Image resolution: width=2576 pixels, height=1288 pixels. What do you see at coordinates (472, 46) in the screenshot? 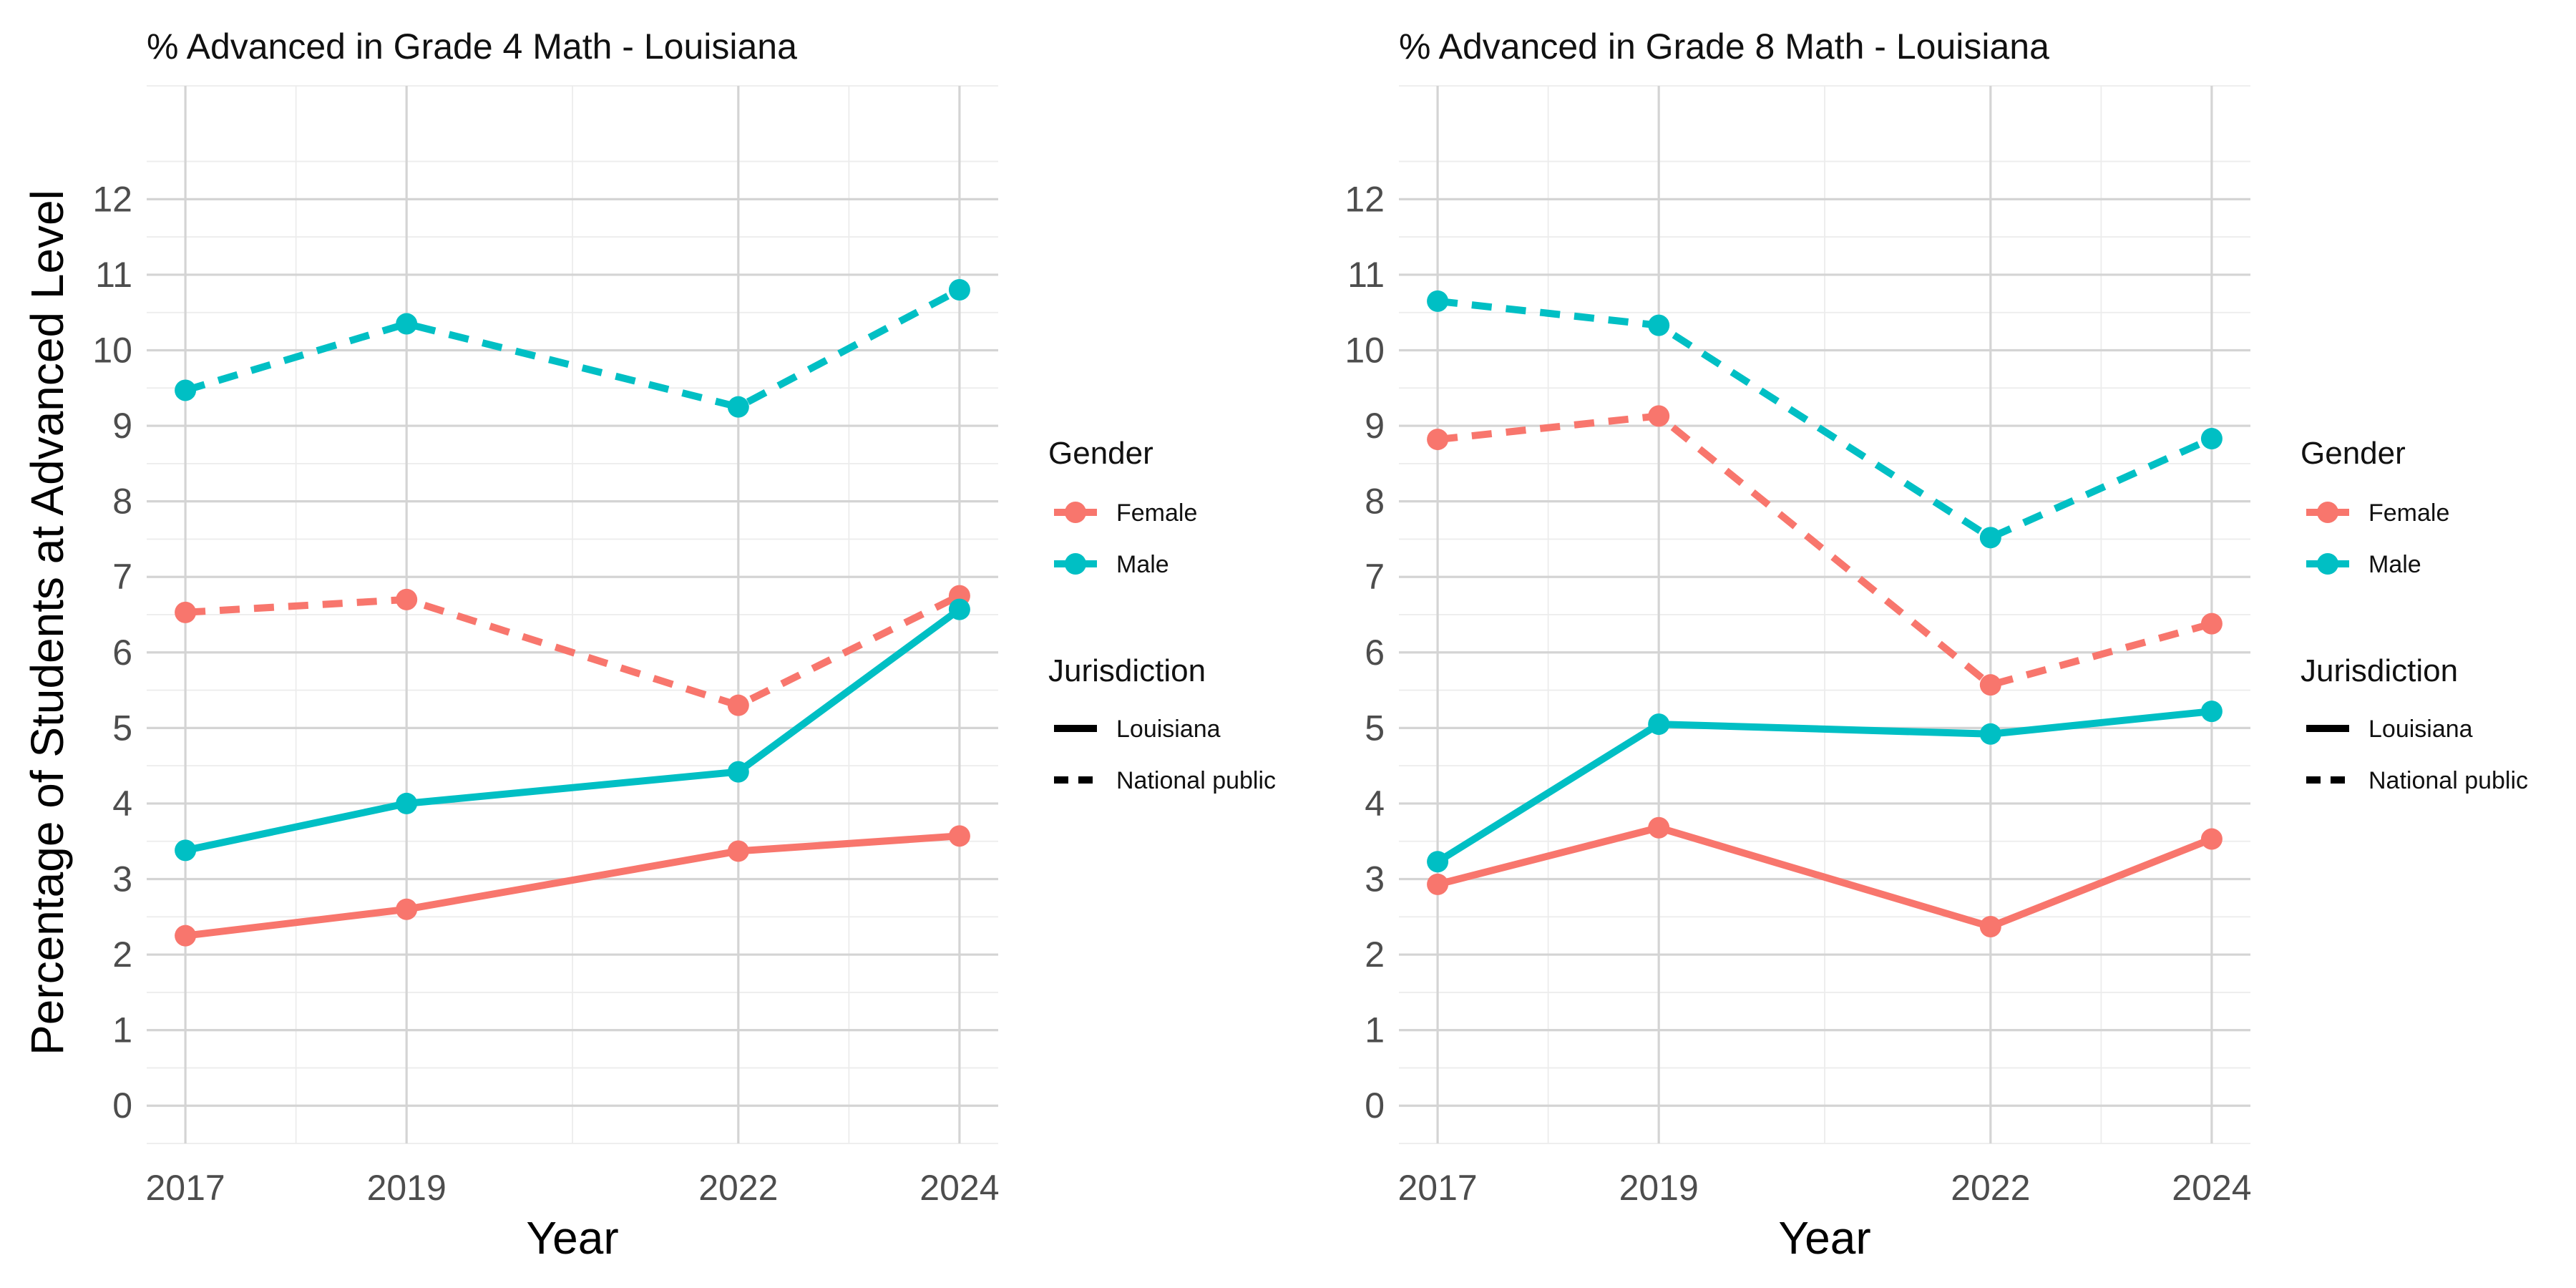
I see `chart-title: % Advanced in Grade 4 Math - Louisiana` at bounding box center [472, 46].